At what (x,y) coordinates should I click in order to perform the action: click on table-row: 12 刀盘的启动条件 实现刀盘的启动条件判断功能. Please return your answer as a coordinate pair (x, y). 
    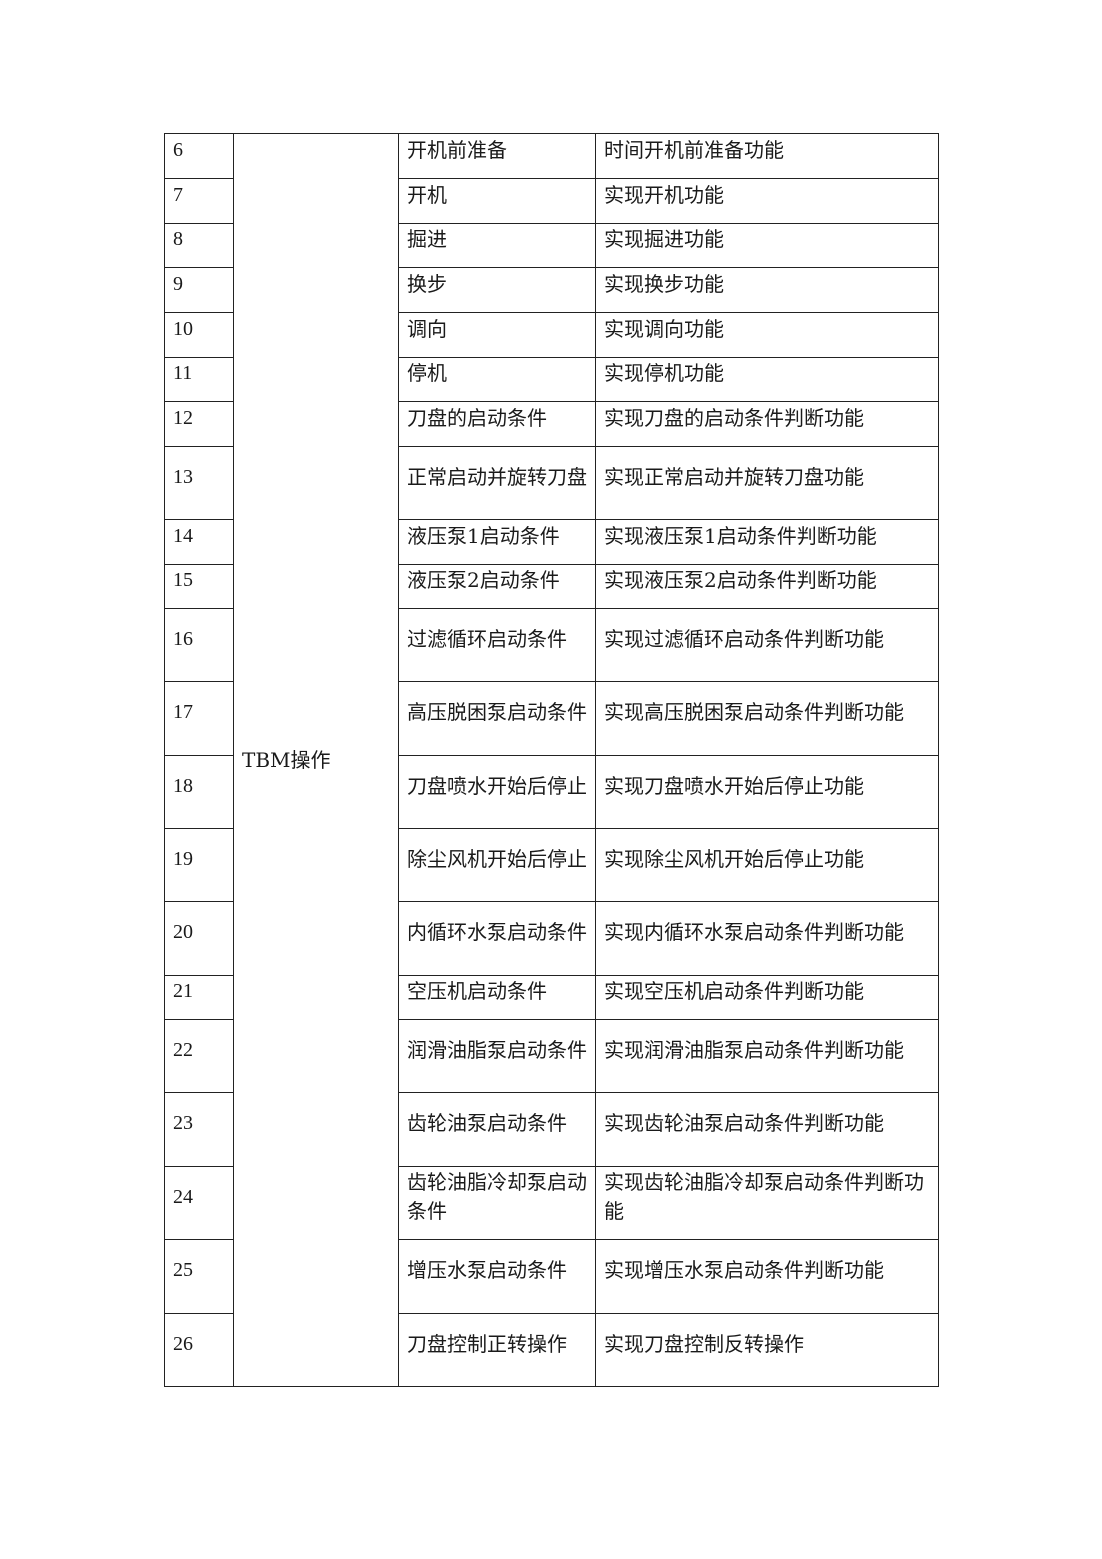
    Looking at the image, I should click on (551, 424).